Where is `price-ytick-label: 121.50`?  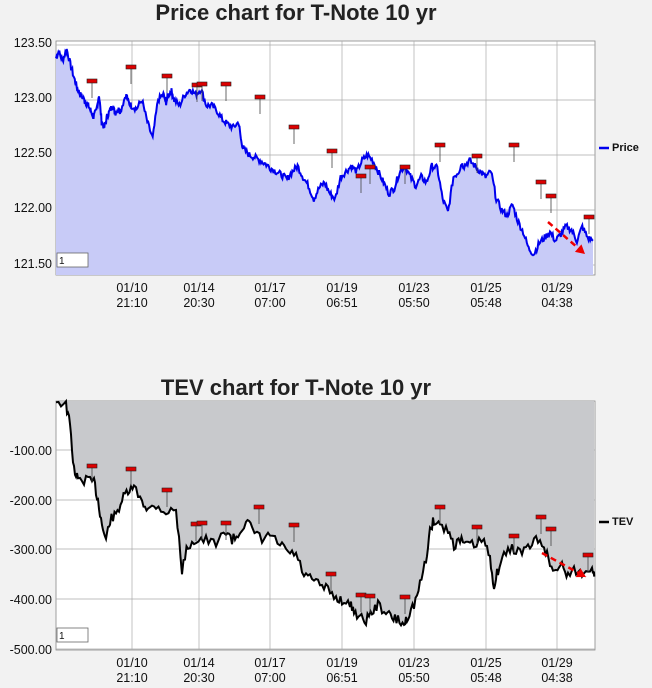 price-ytick-label: 121.50 is located at coordinates (33, 264).